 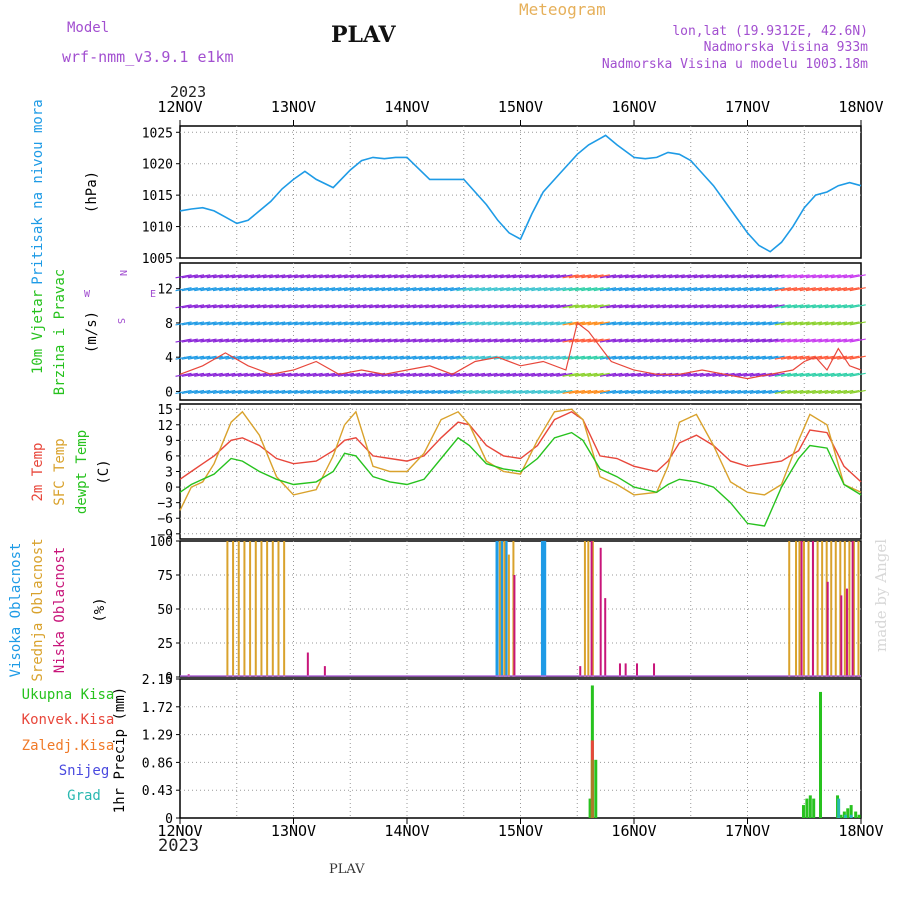 I want to click on temperature-ytick-label: 9, so click(x=169, y=441).